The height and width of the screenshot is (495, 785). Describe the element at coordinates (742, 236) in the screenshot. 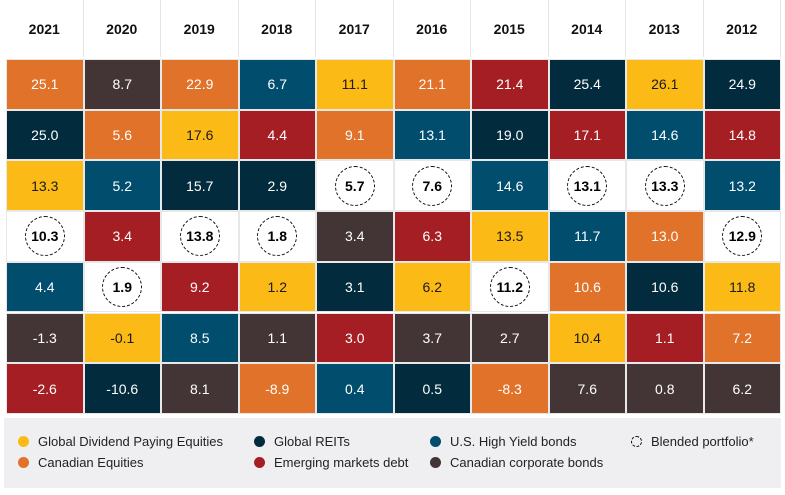

I see `cell-blended-portfolio: 12.9` at that location.